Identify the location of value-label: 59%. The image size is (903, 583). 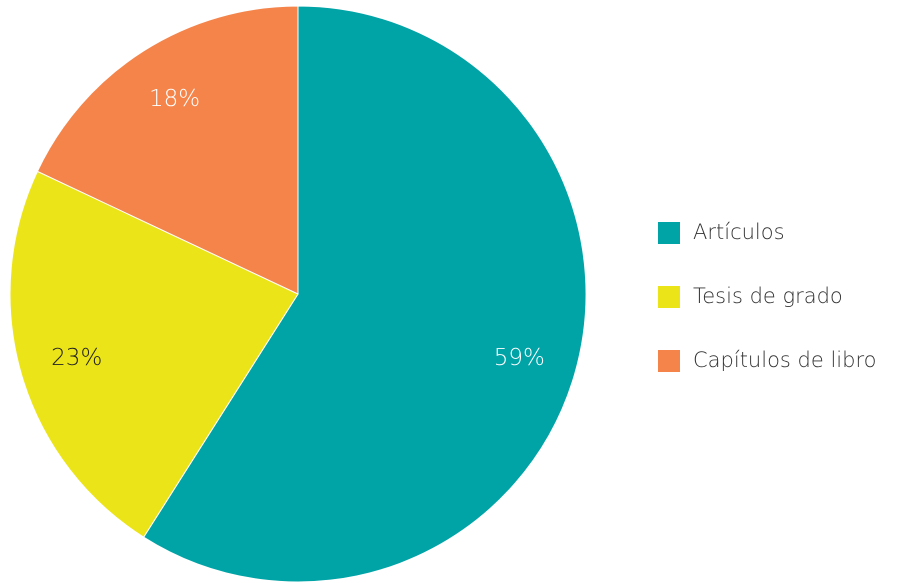
(519, 358).